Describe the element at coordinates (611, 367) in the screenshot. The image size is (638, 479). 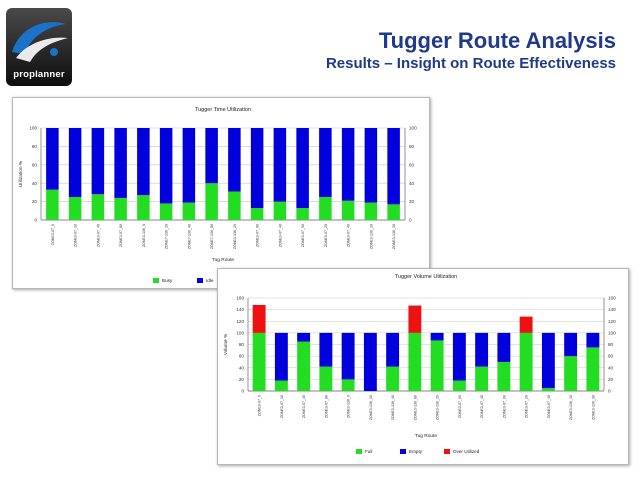
I see `y-tick-label-right: 40` at that location.